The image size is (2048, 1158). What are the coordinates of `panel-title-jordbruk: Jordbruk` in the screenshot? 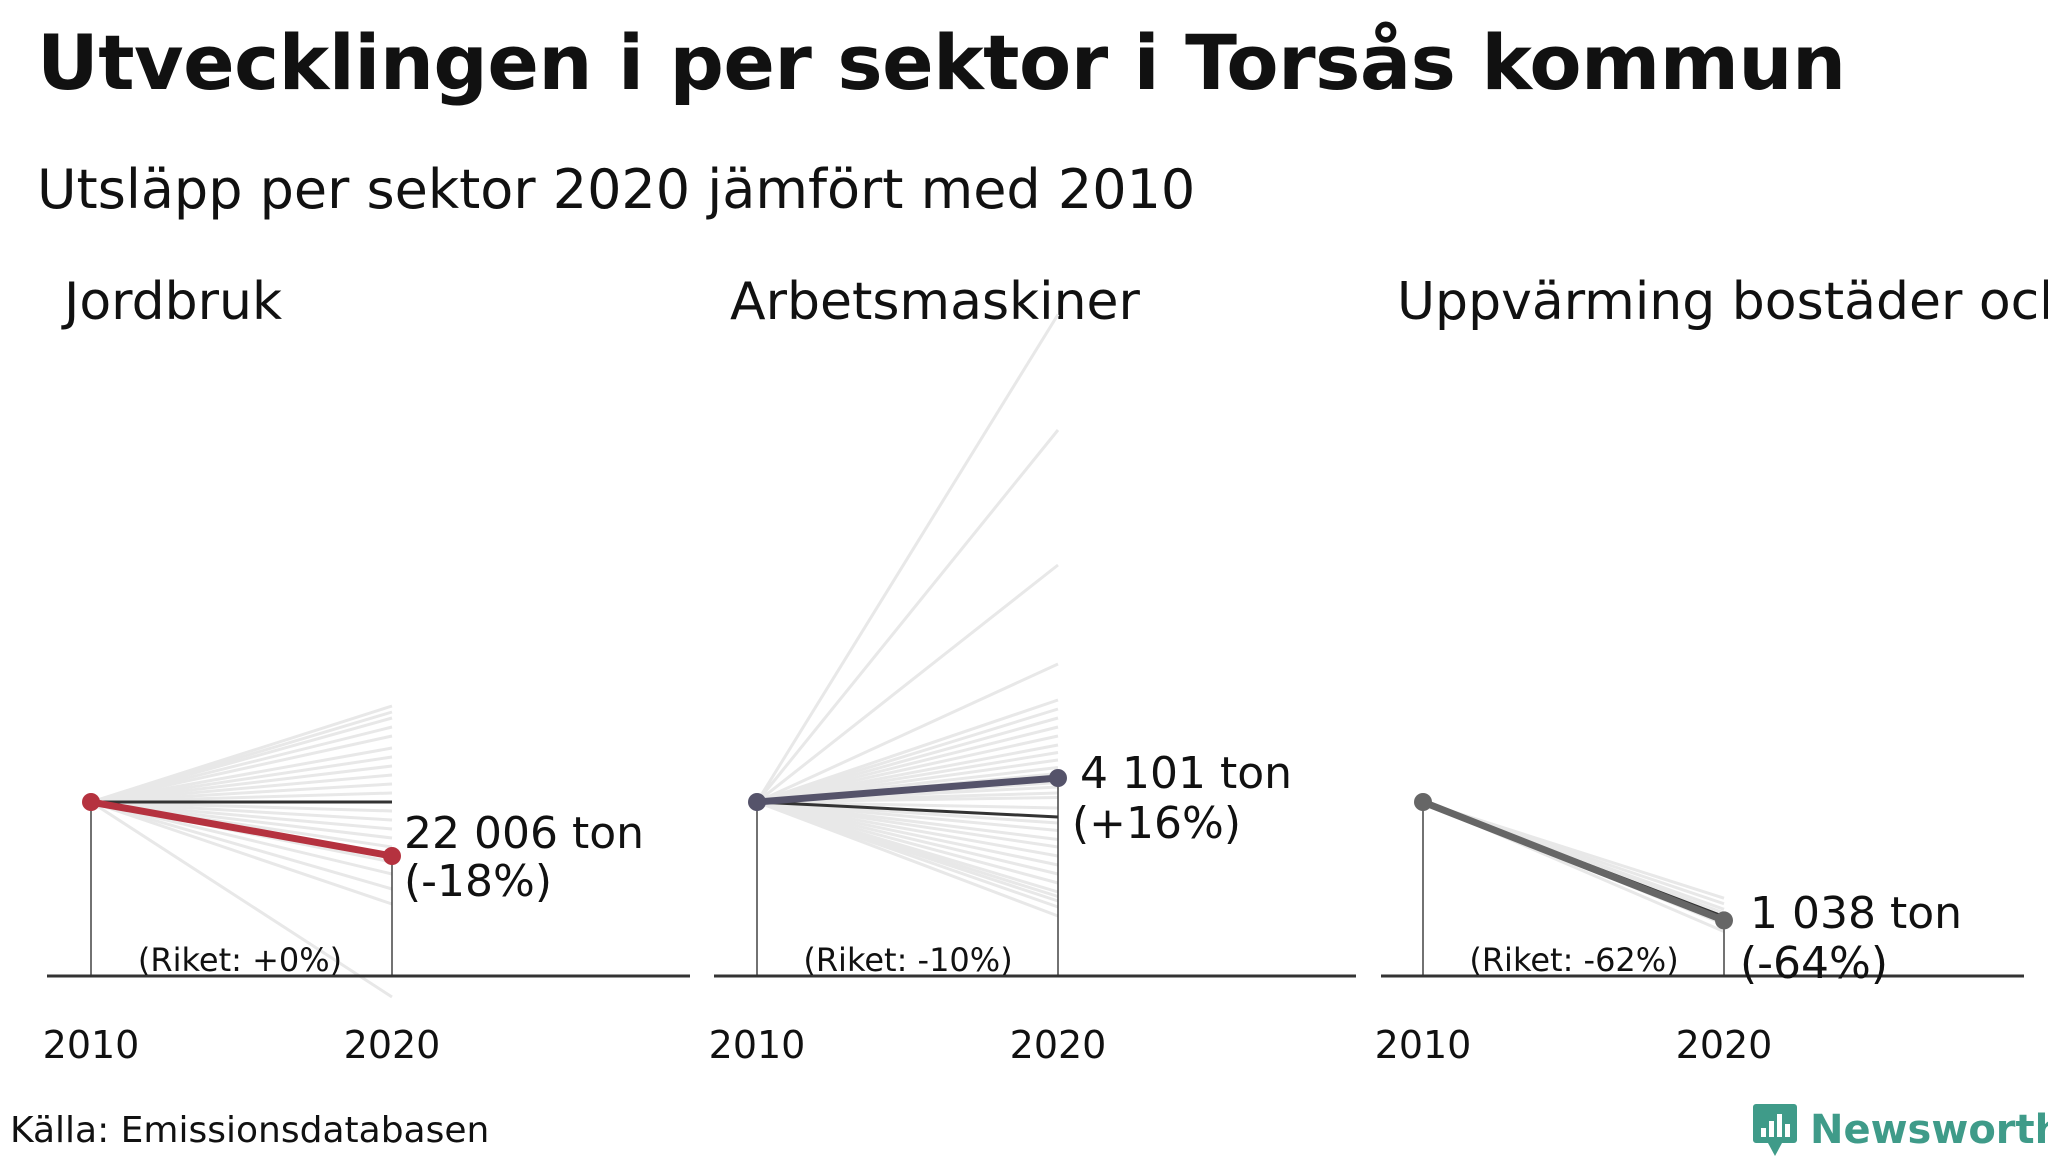 It's located at (173, 302).